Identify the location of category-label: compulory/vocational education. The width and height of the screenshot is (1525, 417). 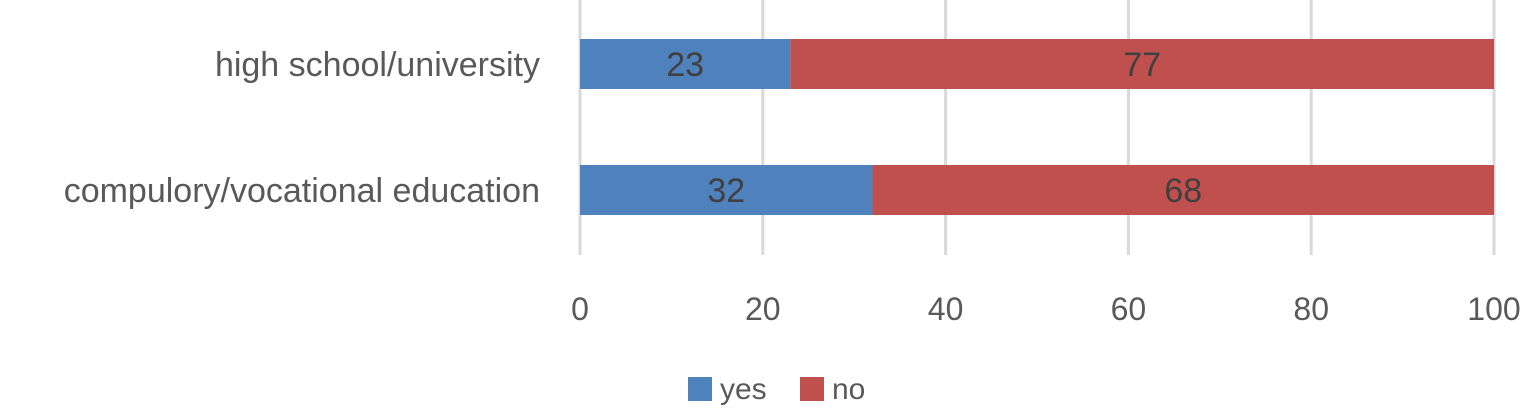
(302, 191).